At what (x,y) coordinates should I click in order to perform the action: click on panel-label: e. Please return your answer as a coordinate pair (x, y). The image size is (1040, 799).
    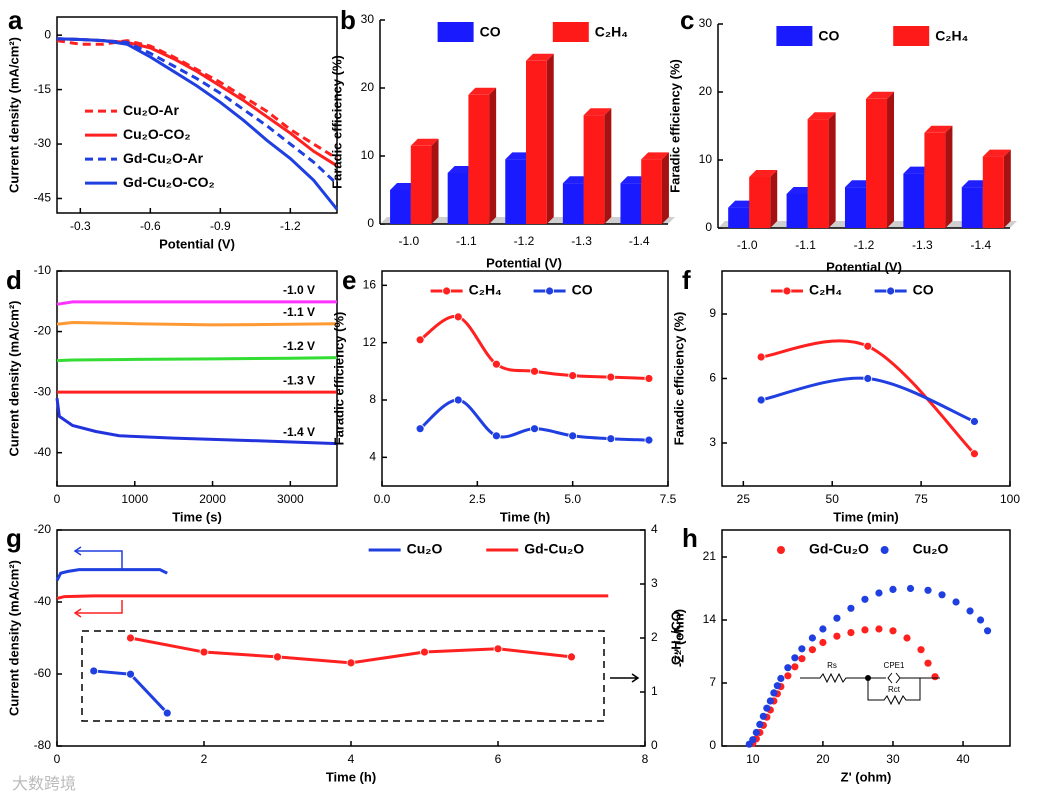
    Looking at the image, I should click on (349, 280).